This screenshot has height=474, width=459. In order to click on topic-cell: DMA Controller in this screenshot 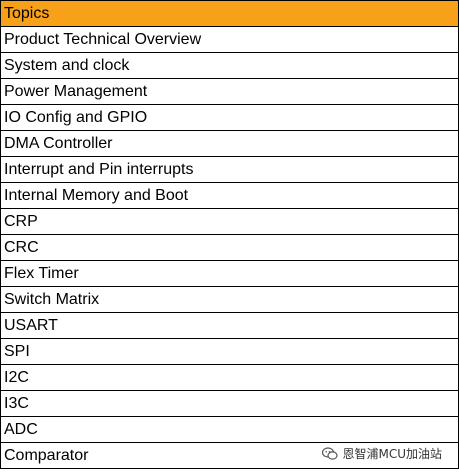, I will do `click(229, 143)`.